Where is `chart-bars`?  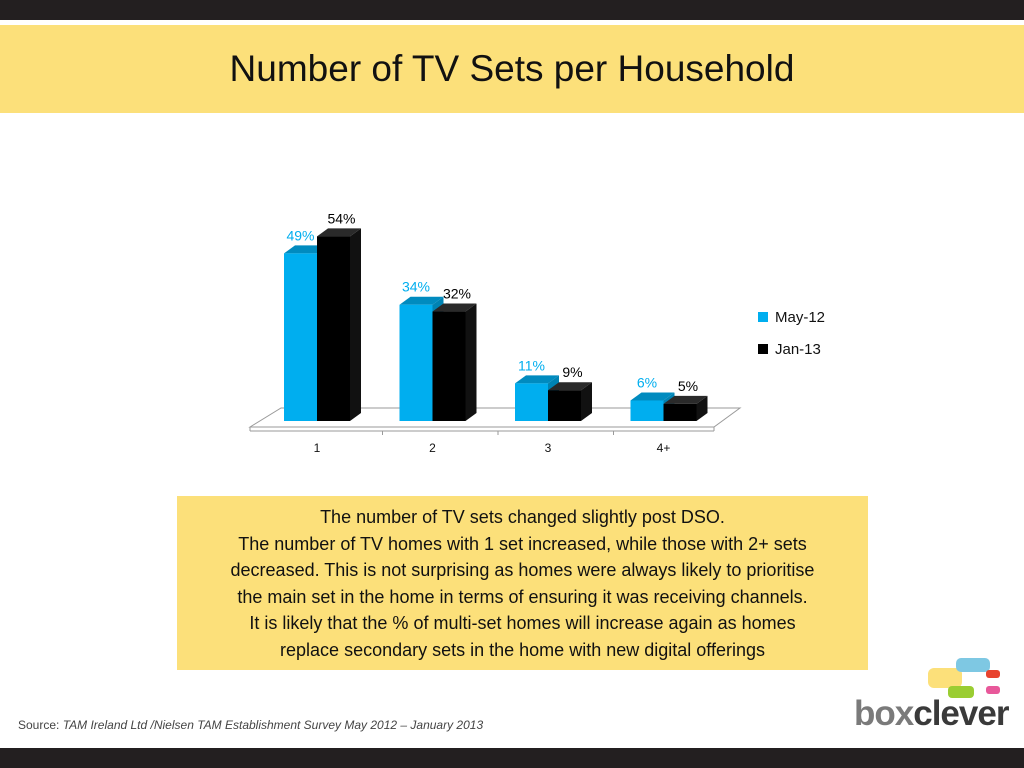 chart-bars is located at coordinates (496, 324).